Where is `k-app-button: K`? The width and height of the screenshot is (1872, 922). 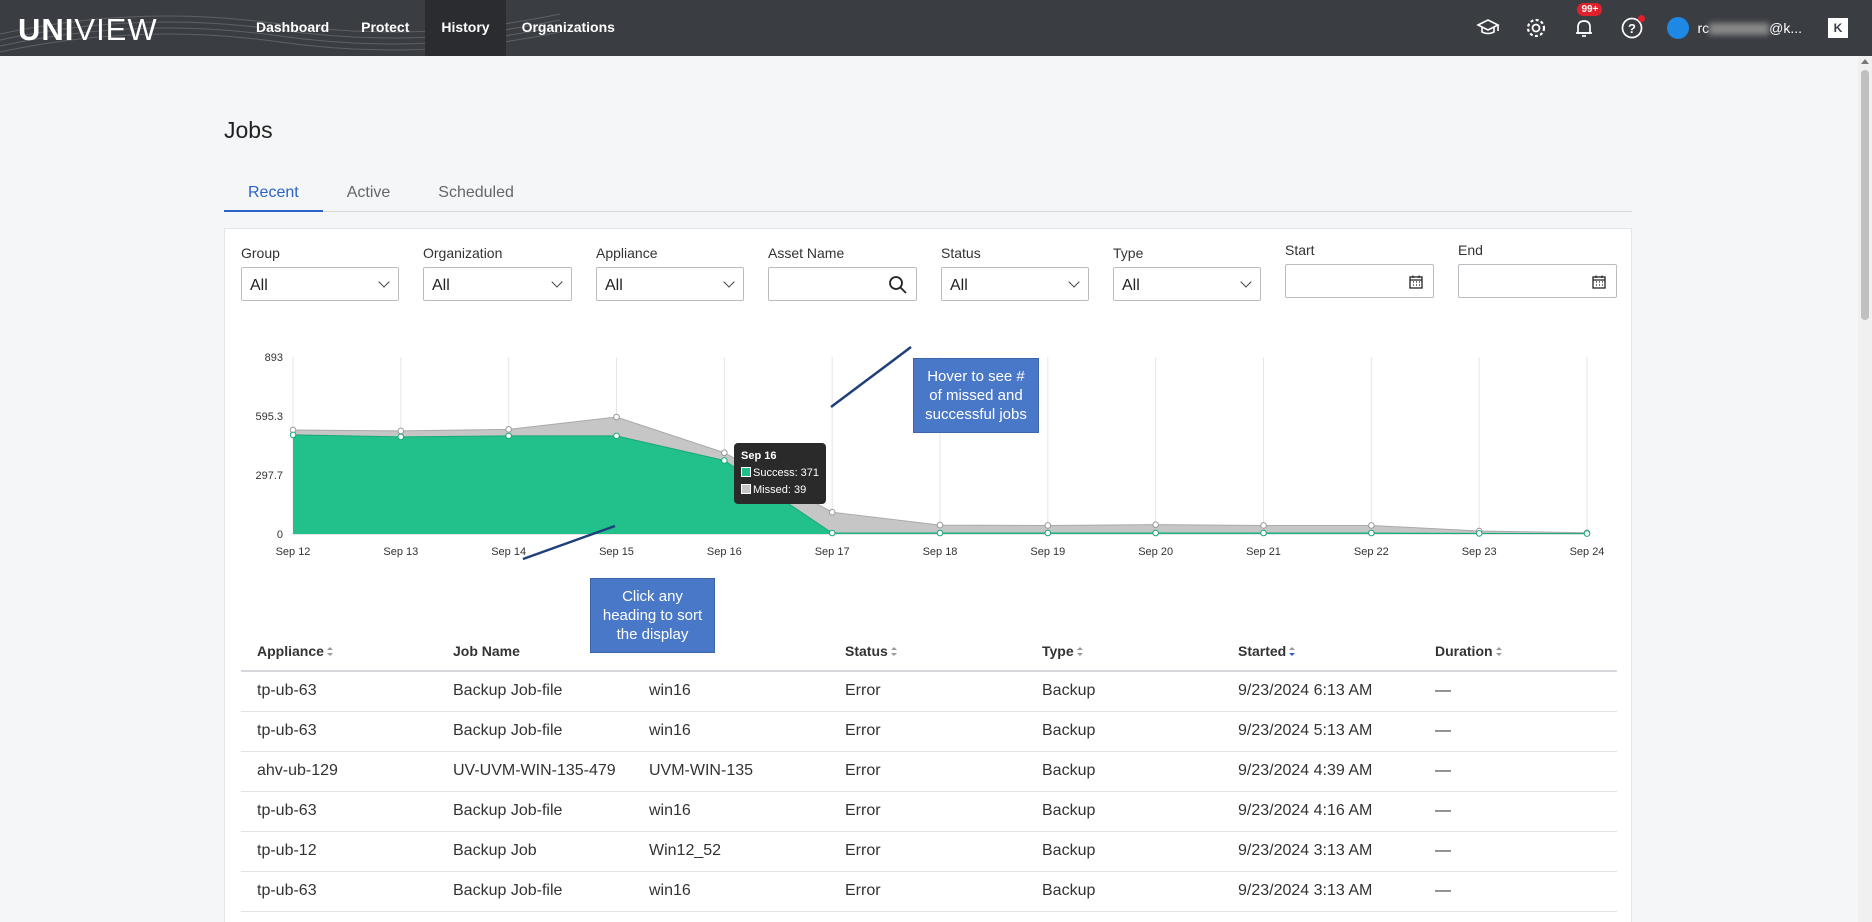
k-app-button: K is located at coordinates (1838, 28).